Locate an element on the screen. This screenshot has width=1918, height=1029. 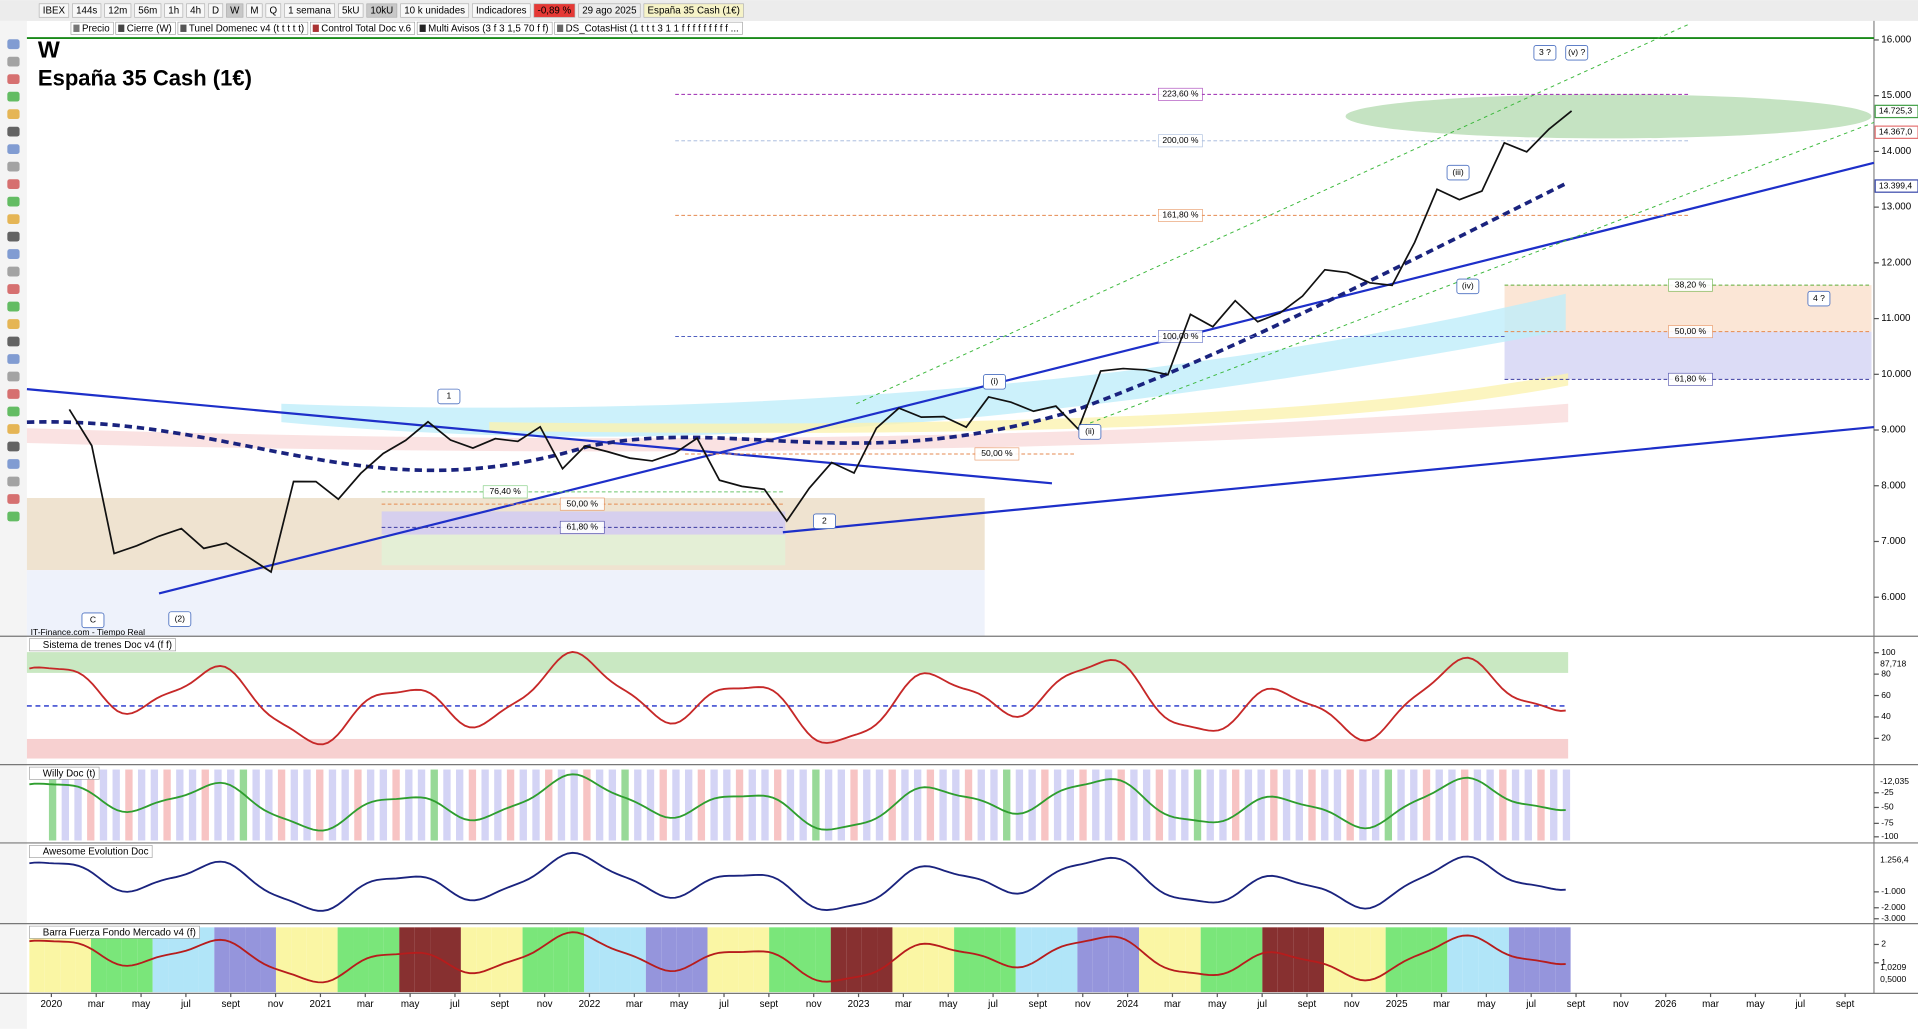
fib-label: 161,80 % is located at coordinates (1180, 215).